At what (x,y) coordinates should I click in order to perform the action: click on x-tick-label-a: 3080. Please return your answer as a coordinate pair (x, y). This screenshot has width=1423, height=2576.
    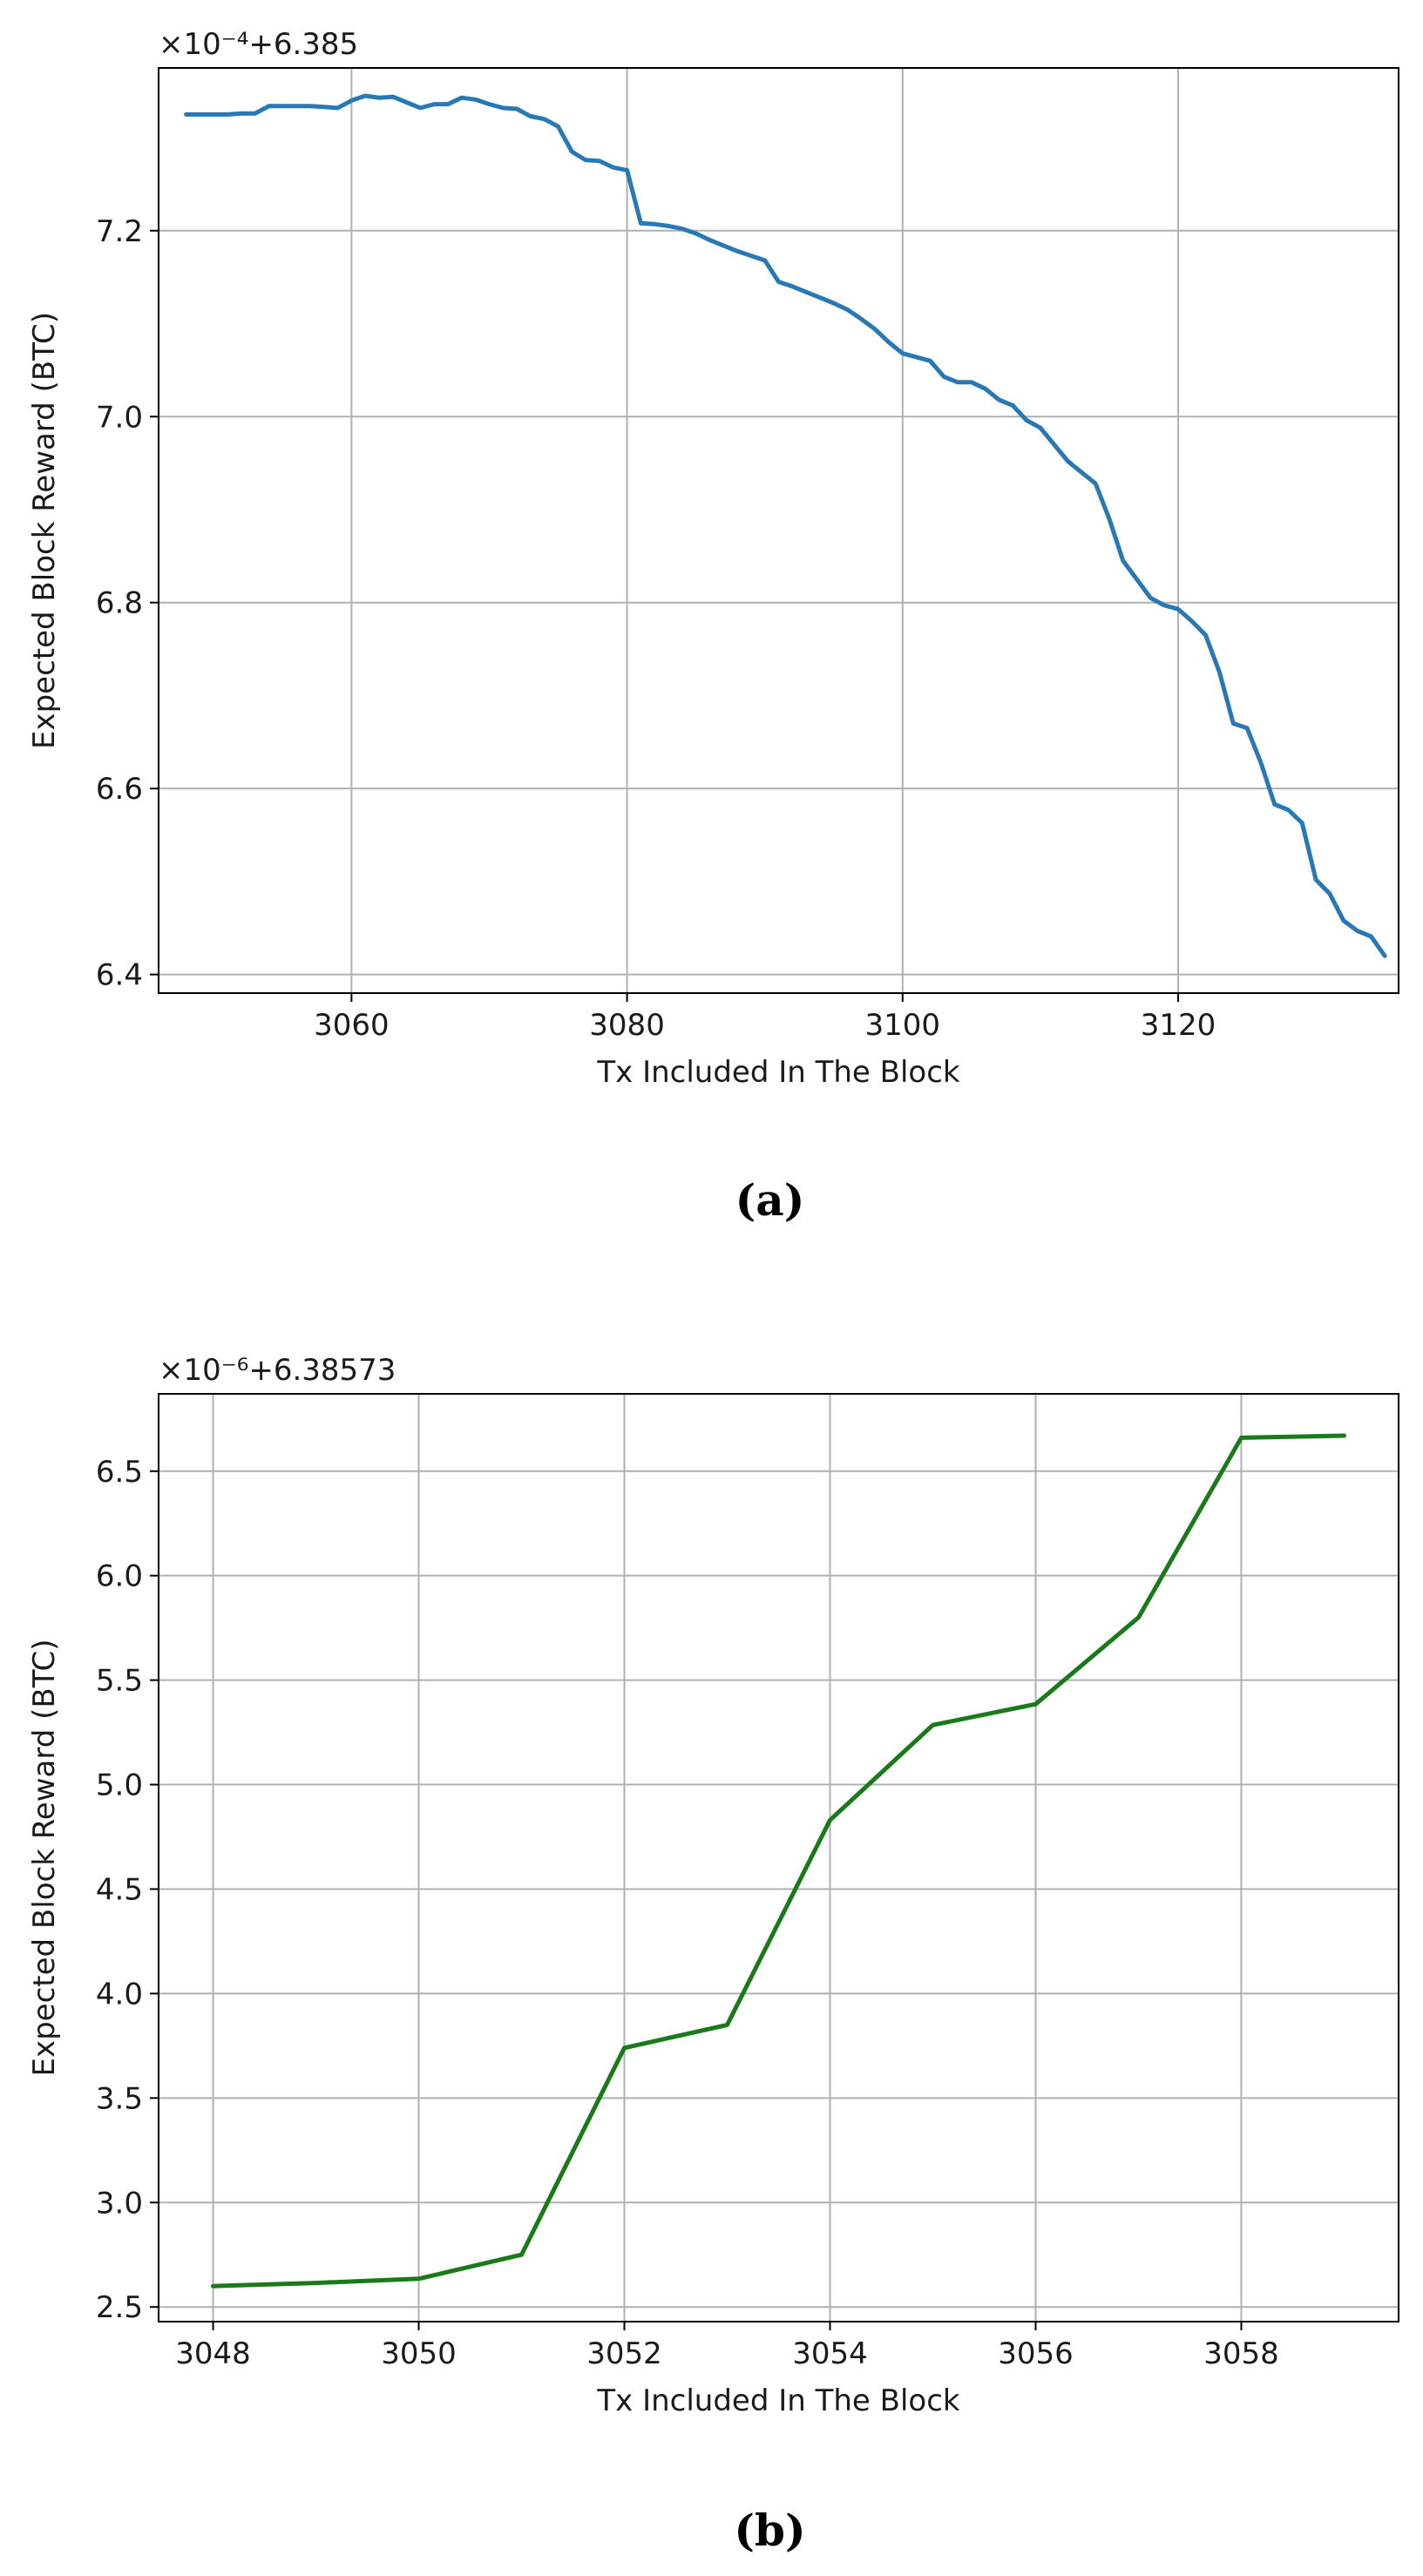
    Looking at the image, I should click on (627, 1025).